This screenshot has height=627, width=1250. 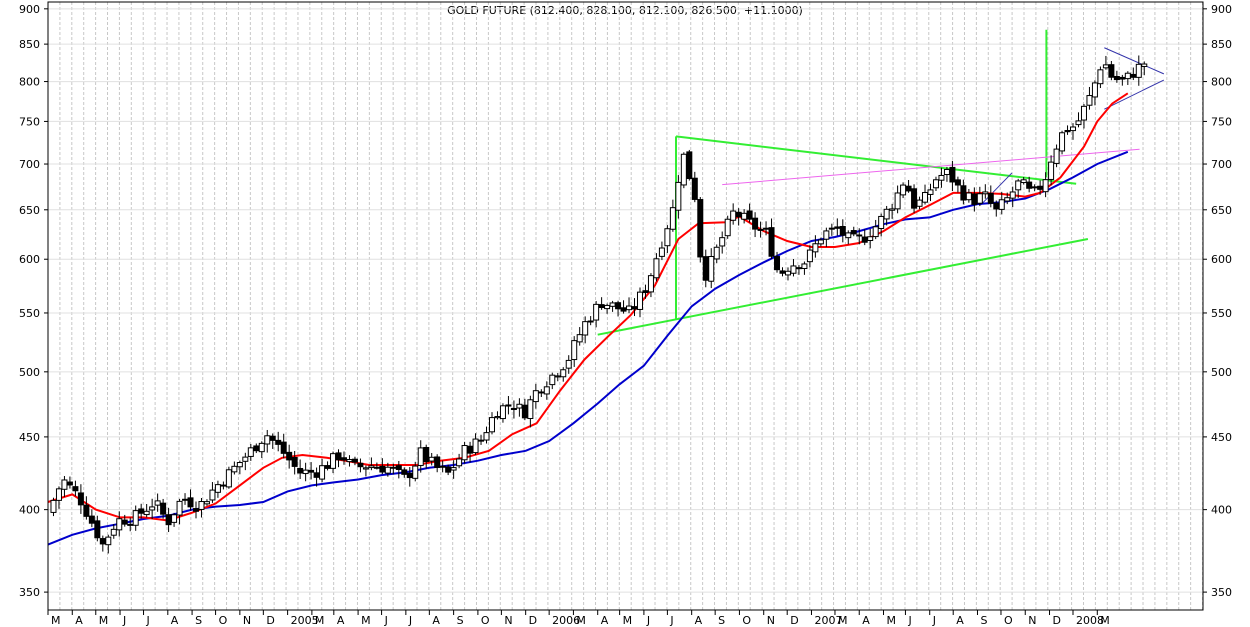 I want to click on y-tick-label-right: 650, so click(x=1221, y=210).